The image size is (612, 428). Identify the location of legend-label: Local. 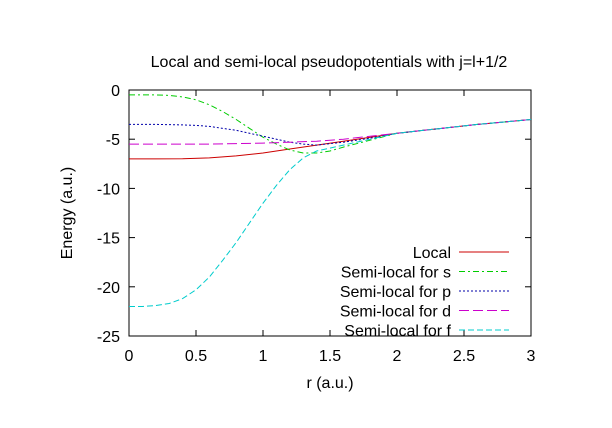
(432, 253).